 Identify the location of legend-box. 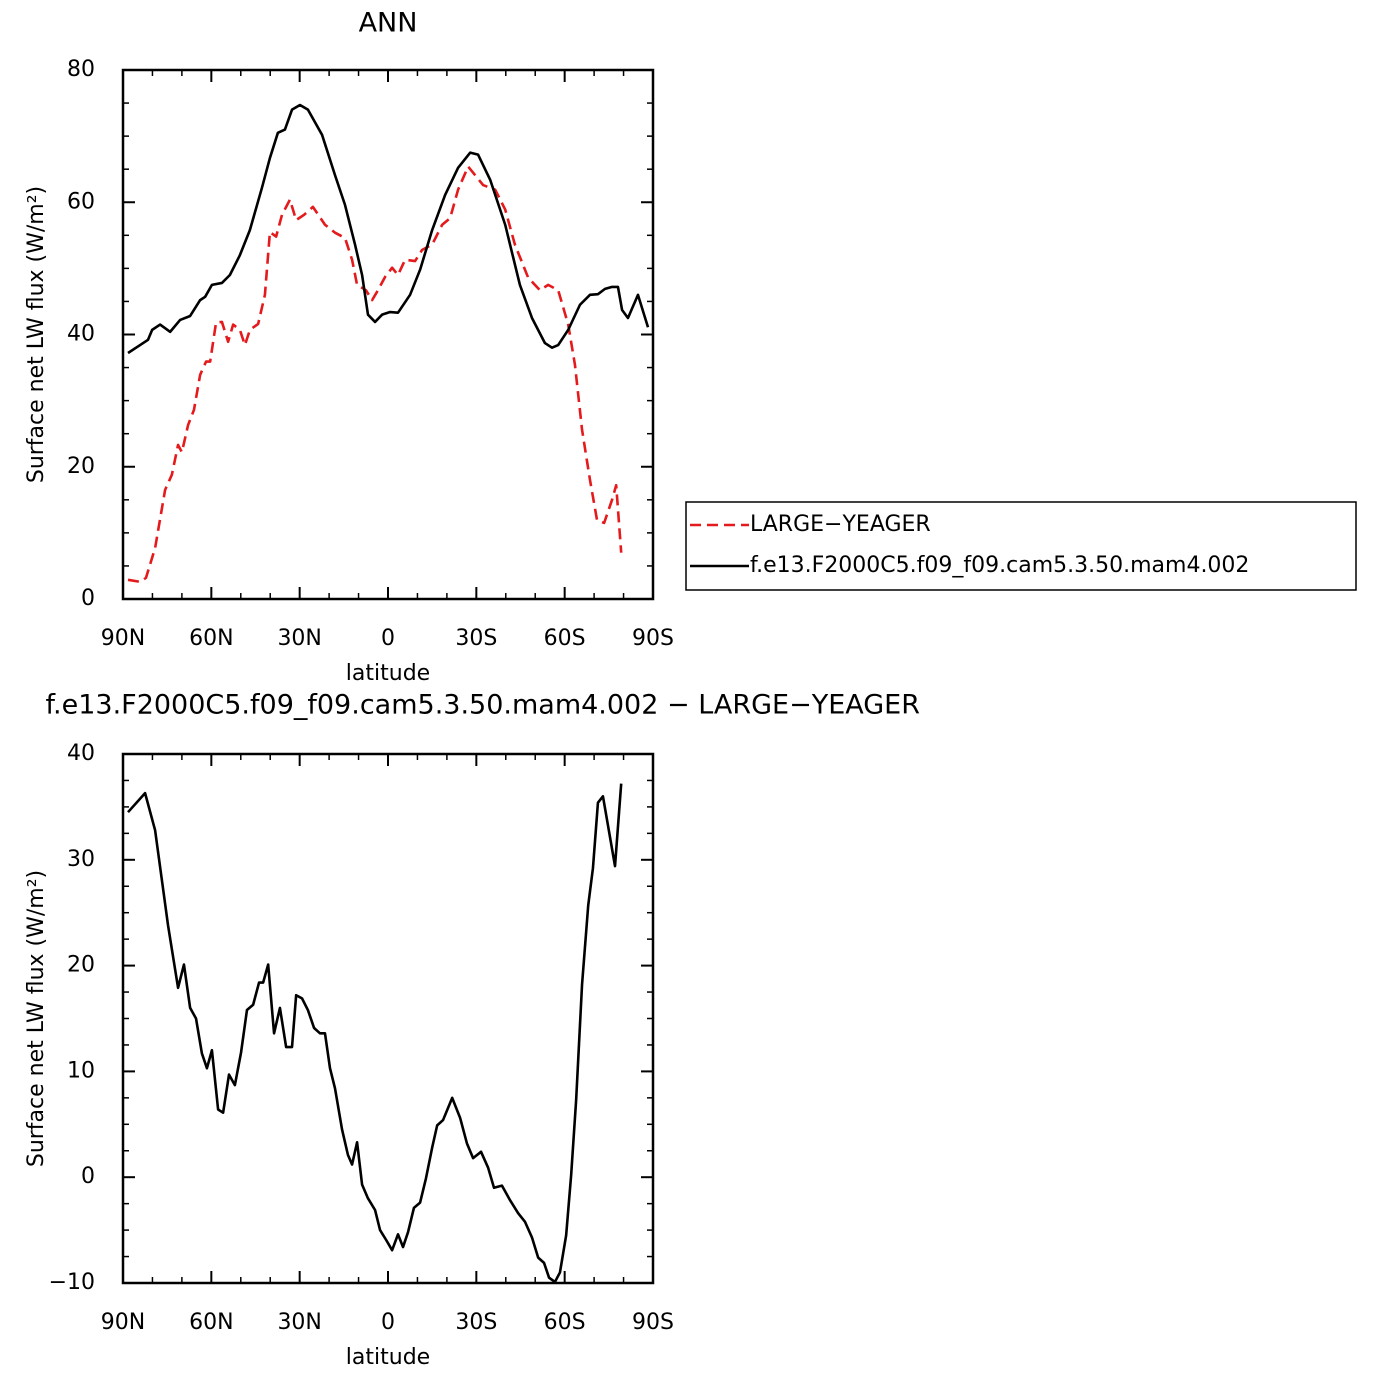
(1021, 546).